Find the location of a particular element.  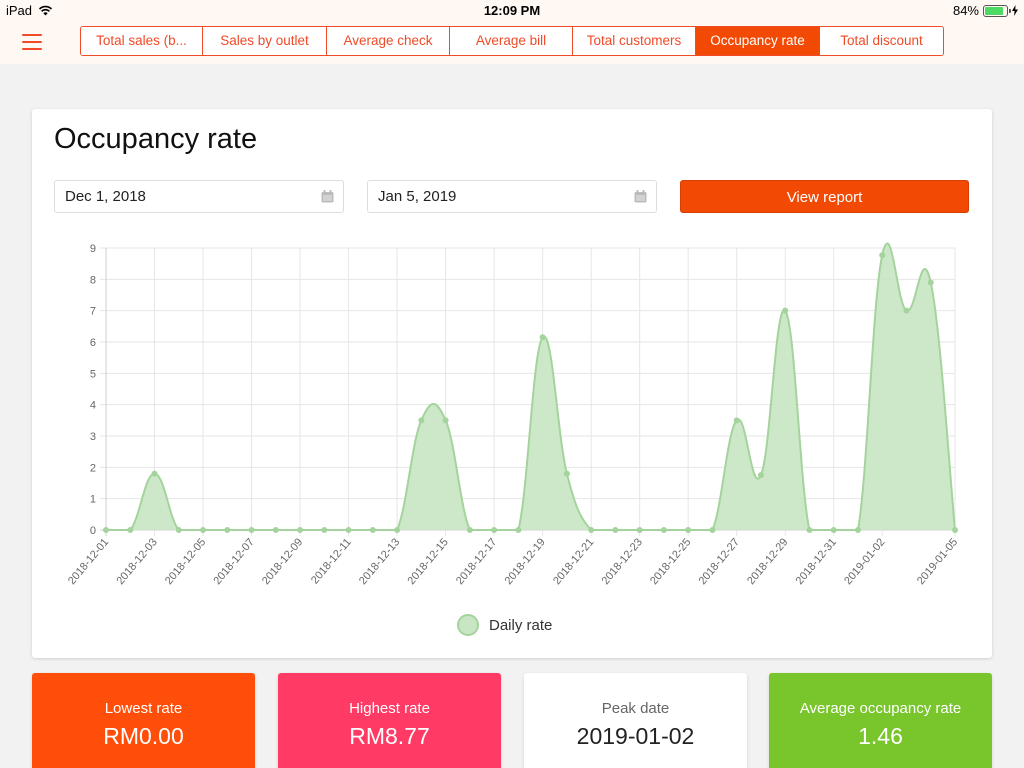

x-tick-label: 2018-12-13 is located at coordinates (379, 561).